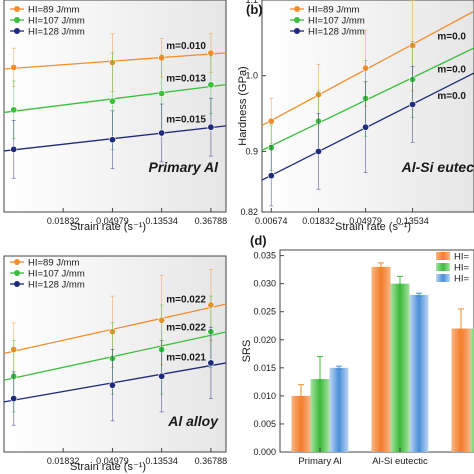  Describe the element at coordinates (437, 167) in the screenshot. I see `panel-annotation: Al-Si eutec` at that location.